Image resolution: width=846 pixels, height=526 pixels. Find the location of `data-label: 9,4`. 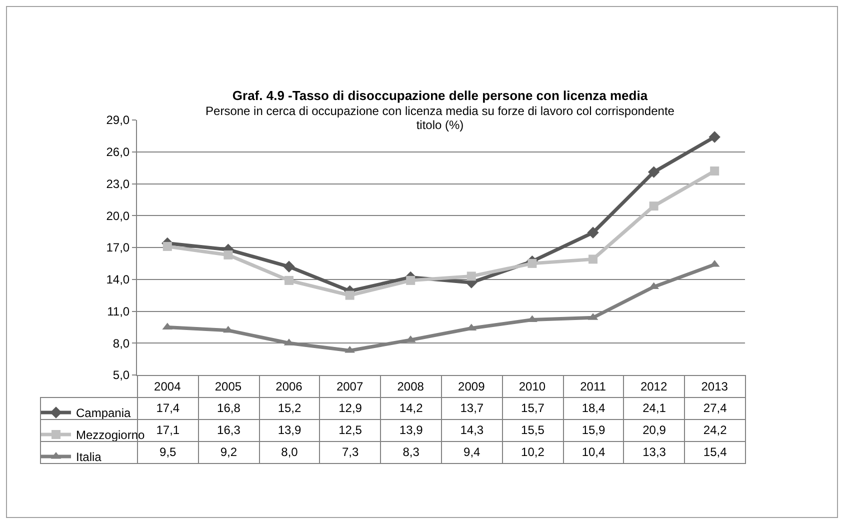

data-label: 9,4 is located at coordinates (472, 452).